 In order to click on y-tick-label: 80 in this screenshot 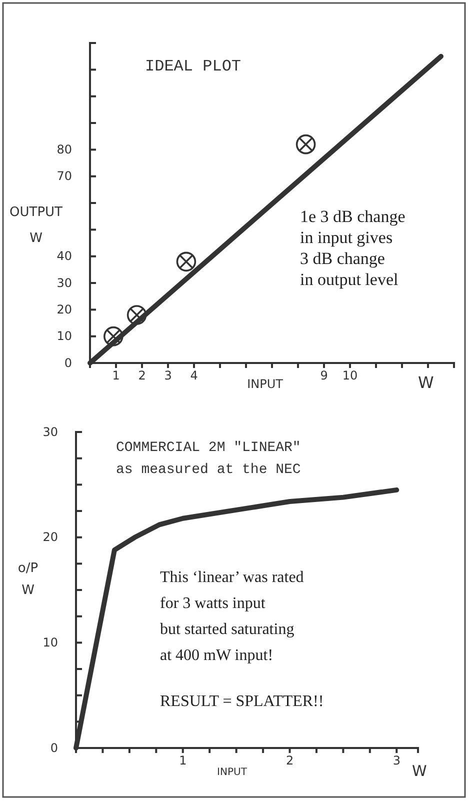, I will do `click(64, 149)`.